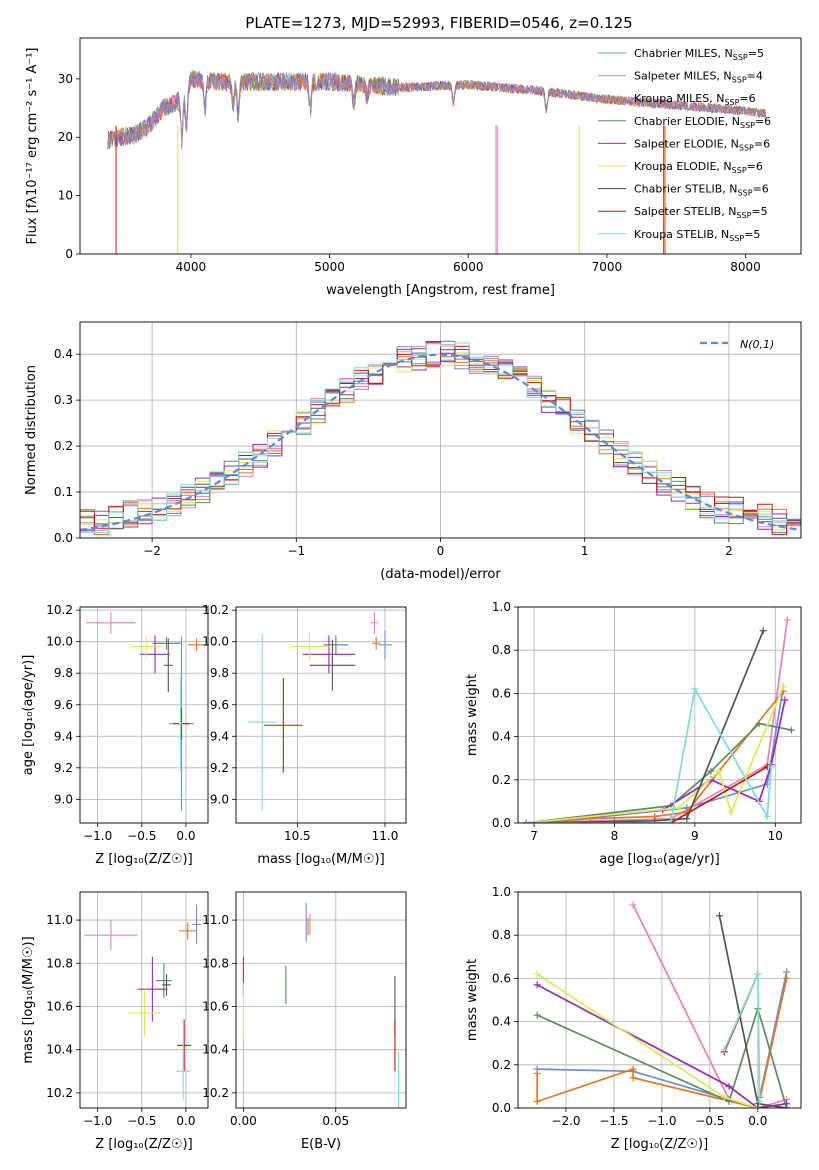  What do you see at coordinates (219, 736) in the screenshot?
I see `y-tick-label: 9.4` at bounding box center [219, 736].